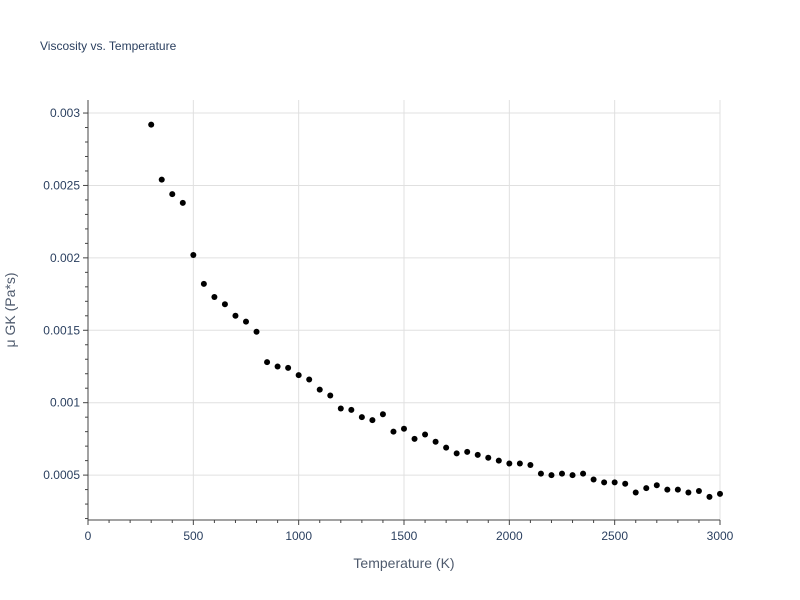  What do you see at coordinates (404, 536) in the screenshot?
I see `x-tick-label: 1500` at bounding box center [404, 536].